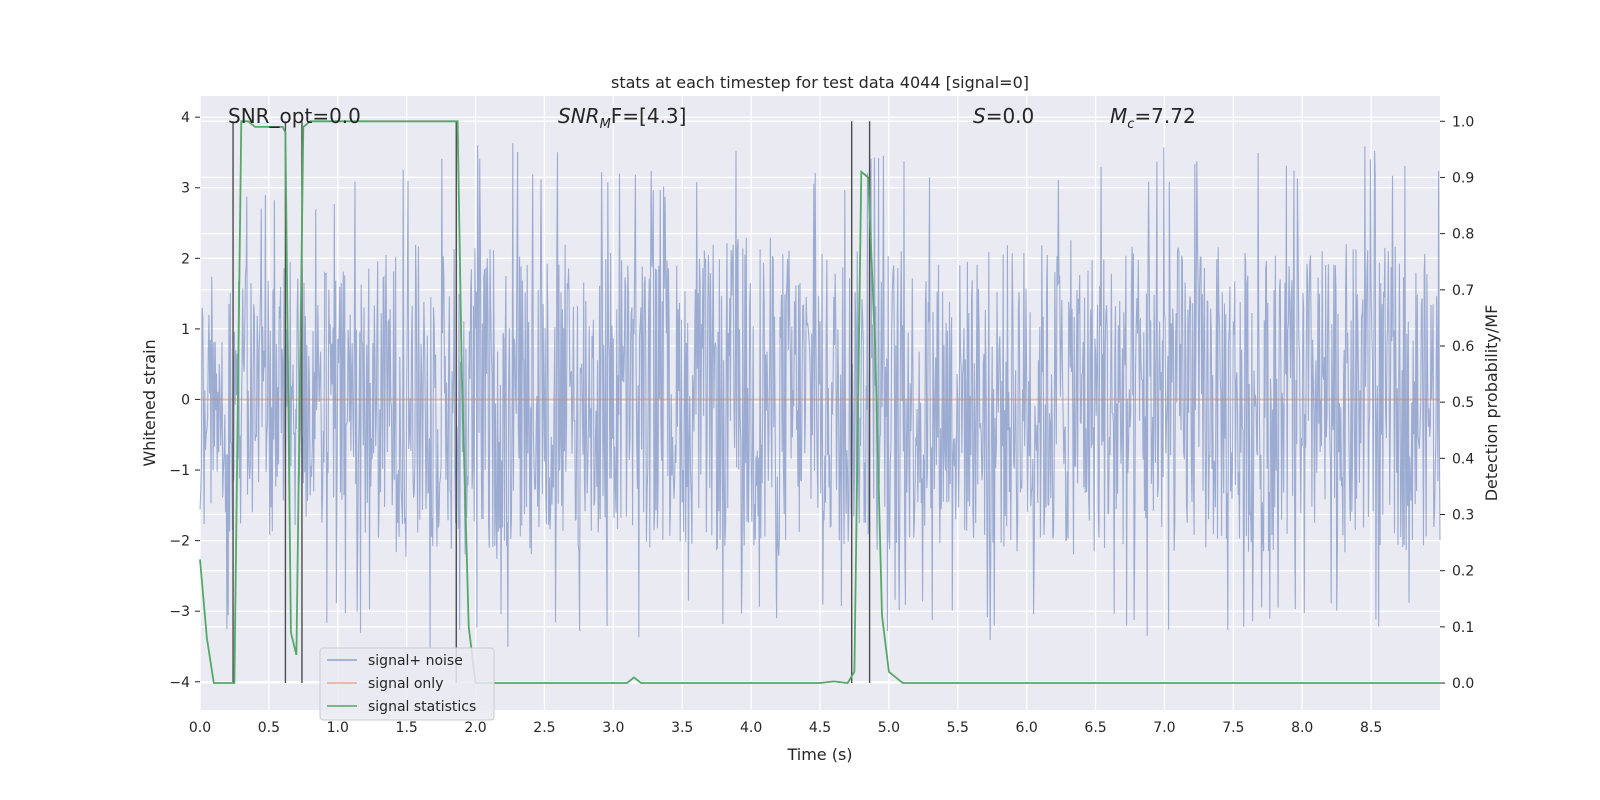 The width and height of the screenshot is (1600, 800). Describe the element at coordinates (1463, 403) in the screenshot. I see `y2-tick-label: 0.5` at that location.